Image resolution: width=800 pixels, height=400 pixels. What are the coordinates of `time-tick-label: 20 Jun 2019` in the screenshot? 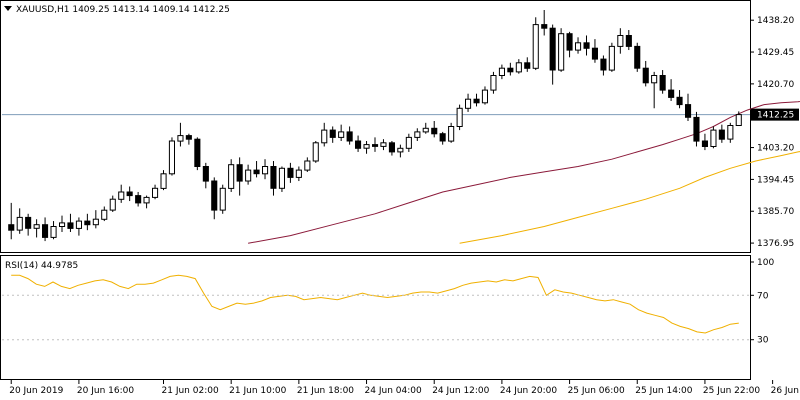 It's located at (36, 391).